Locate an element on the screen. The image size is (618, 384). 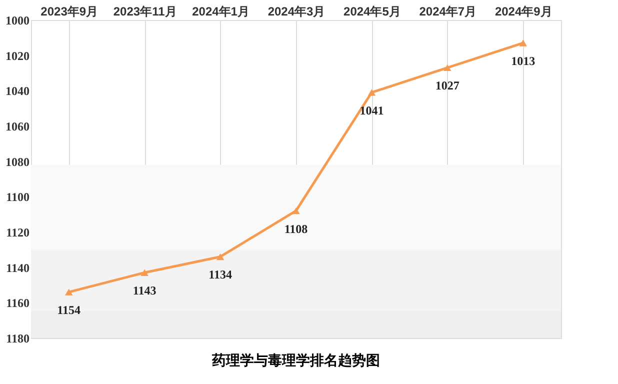
x-tick-label: 2024年5月 is located at coordinates (372, 11).